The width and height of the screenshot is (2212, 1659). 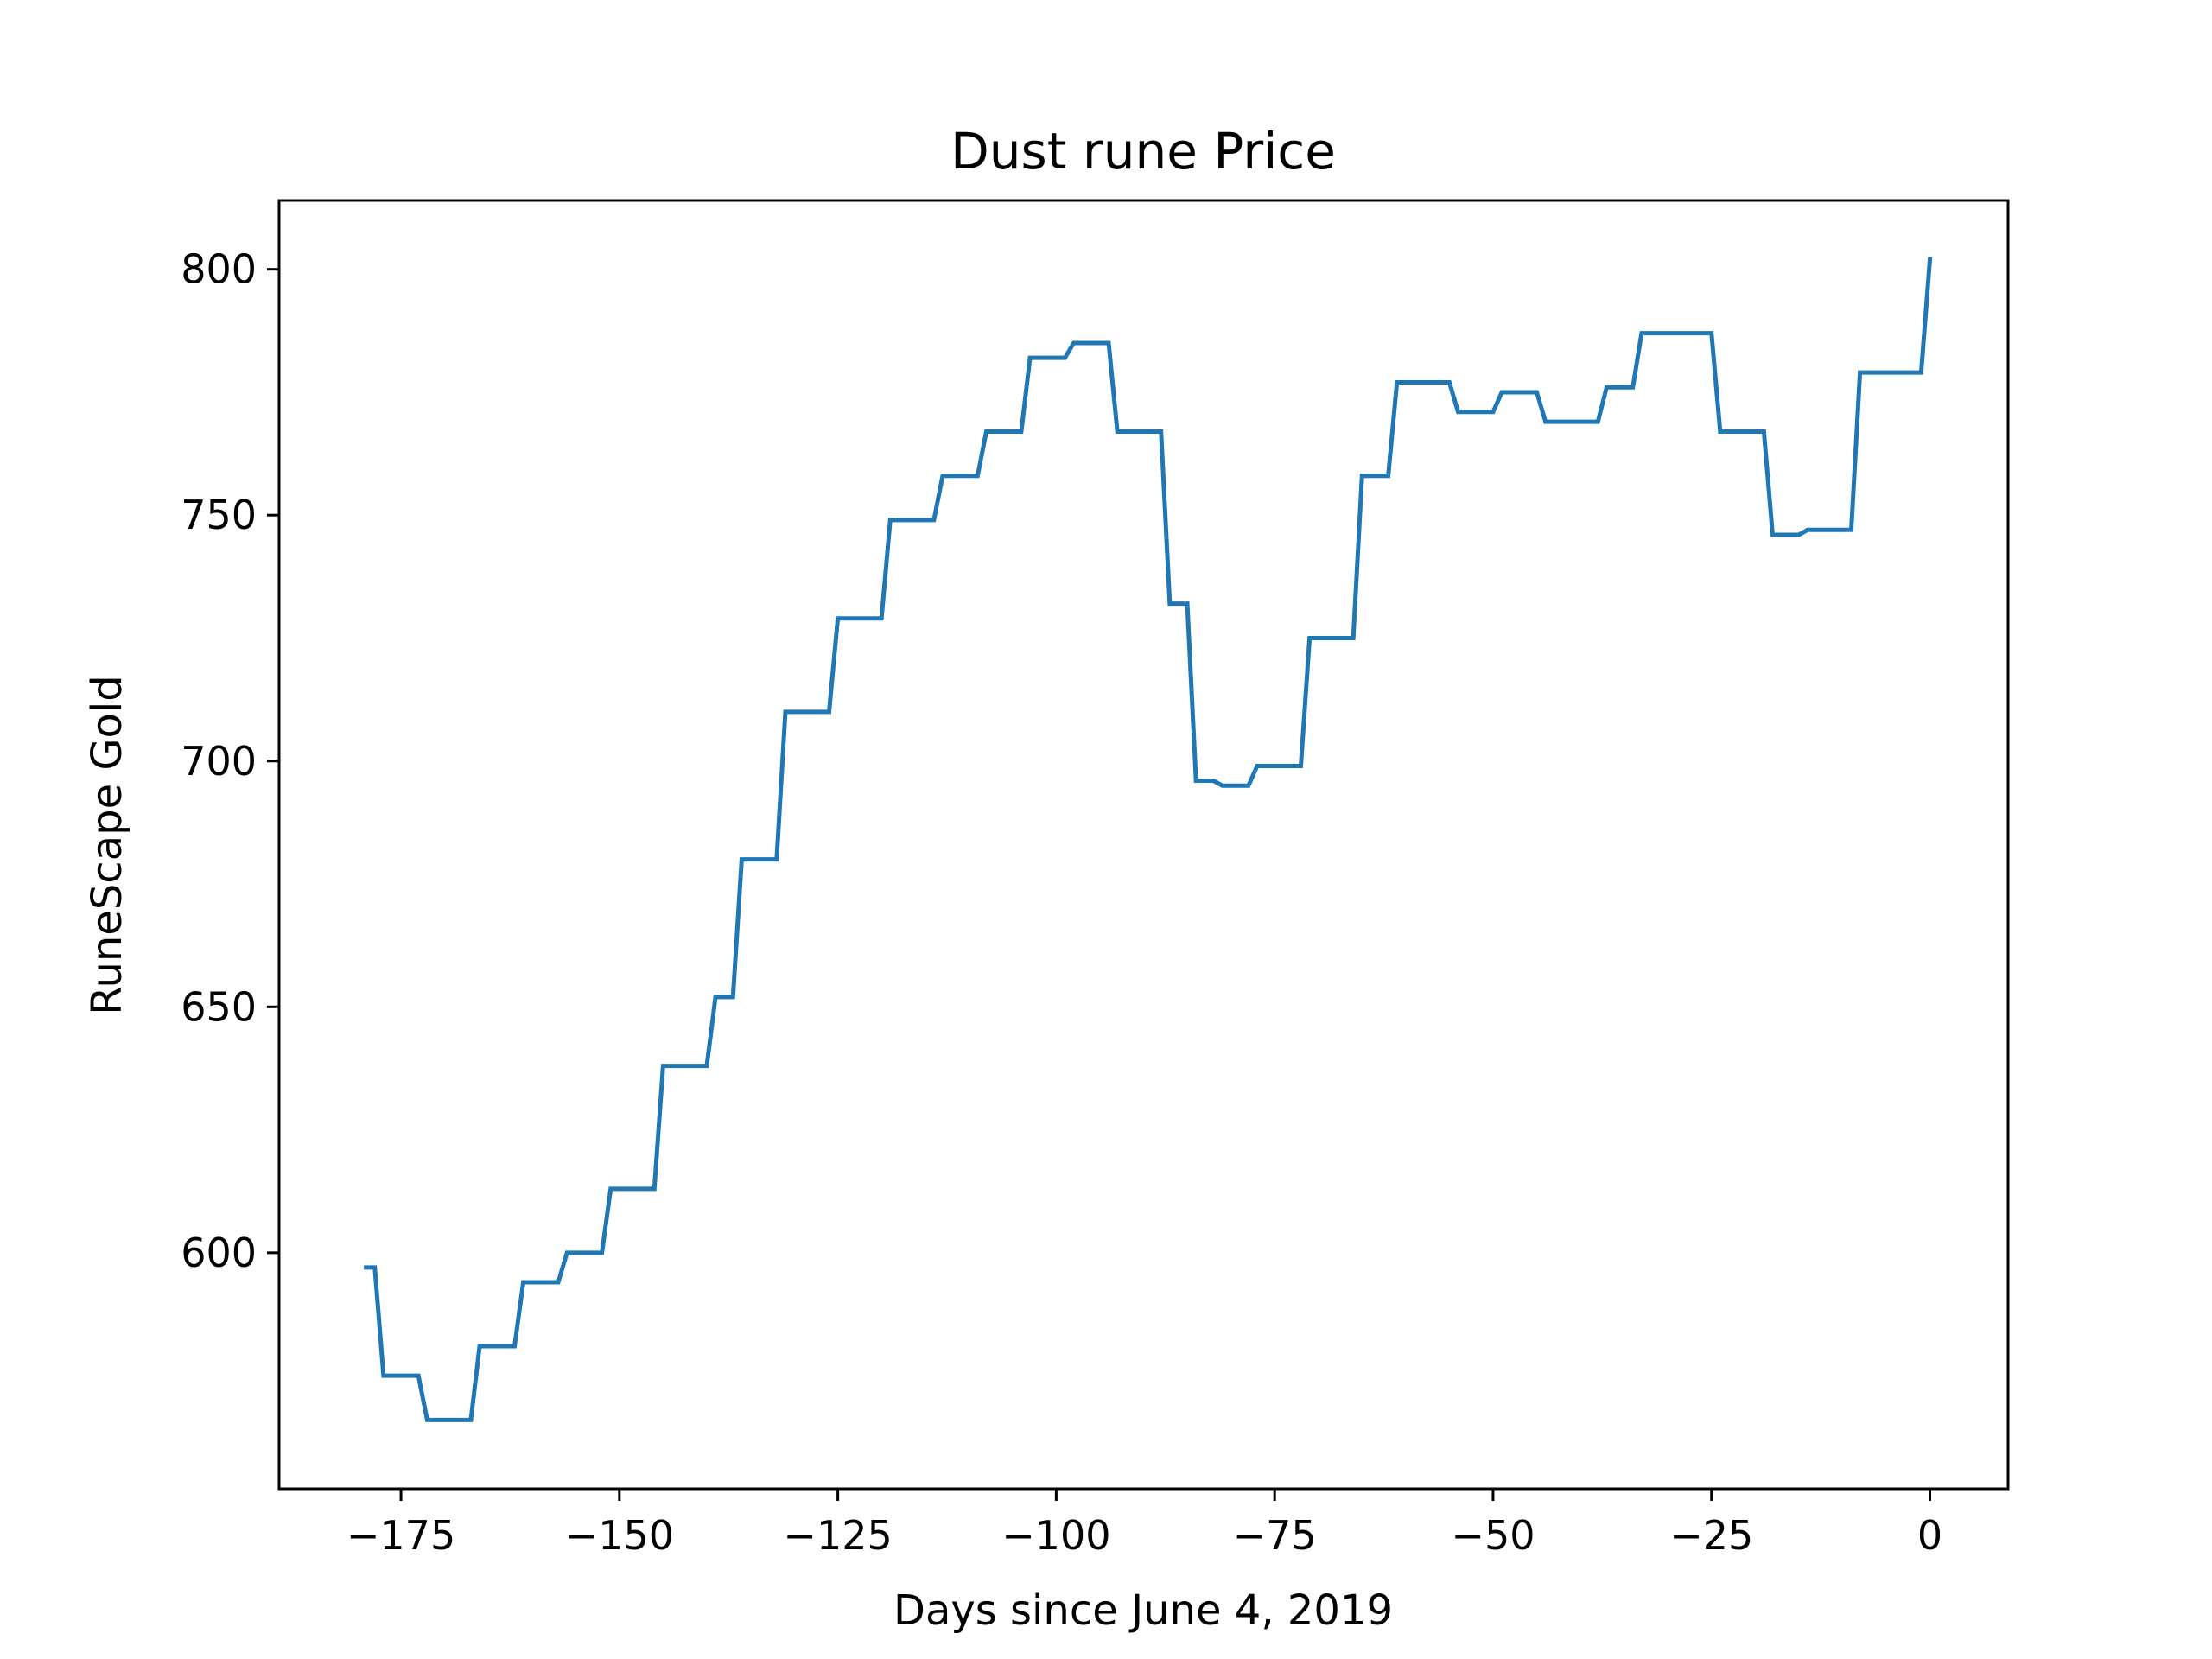 I want to click on chart-title: Dust rune Price, so click(x=1143, y=151).